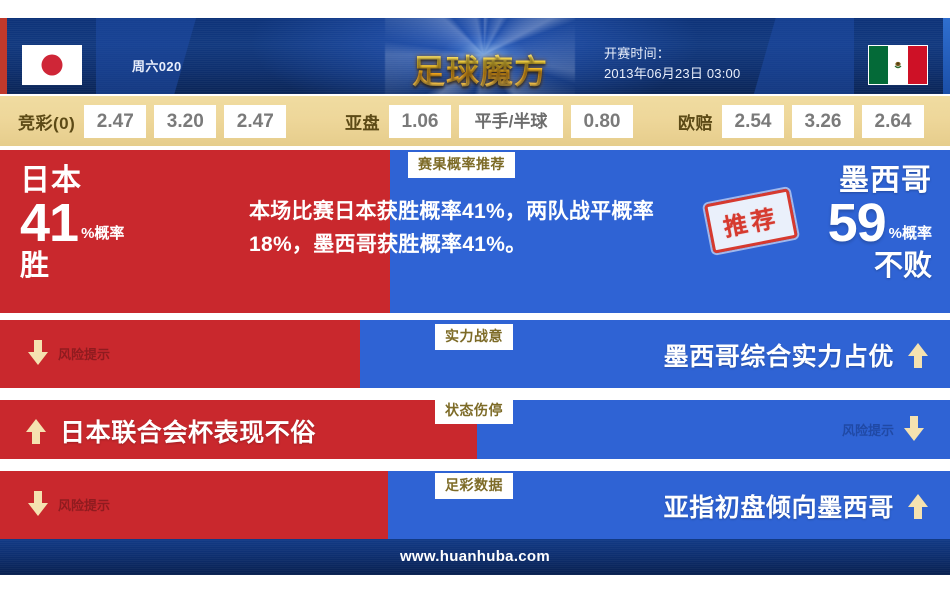 Image resolution: width=950 pixels, height=594 pixels. I want to click on odds-cell-home: 2.47, so click(115, 121).